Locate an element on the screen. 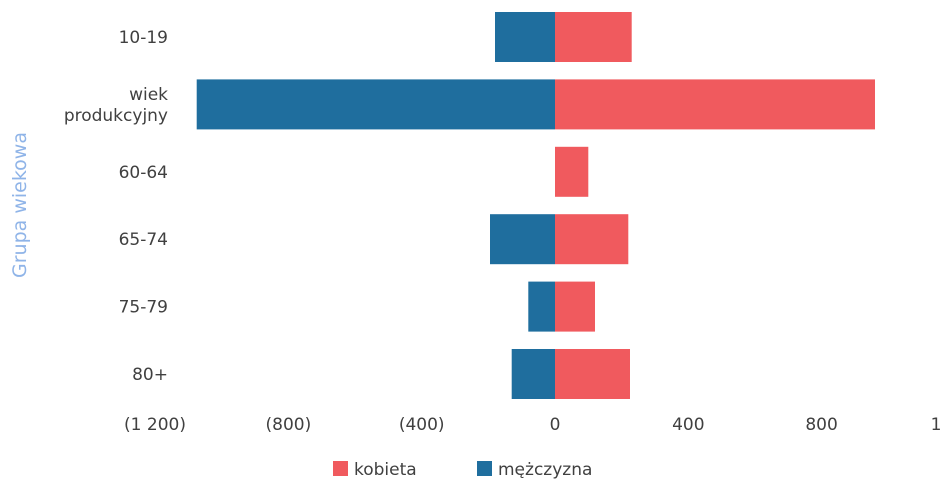  legend: kobieta mężczyzna is located at coordinates (462, 470).